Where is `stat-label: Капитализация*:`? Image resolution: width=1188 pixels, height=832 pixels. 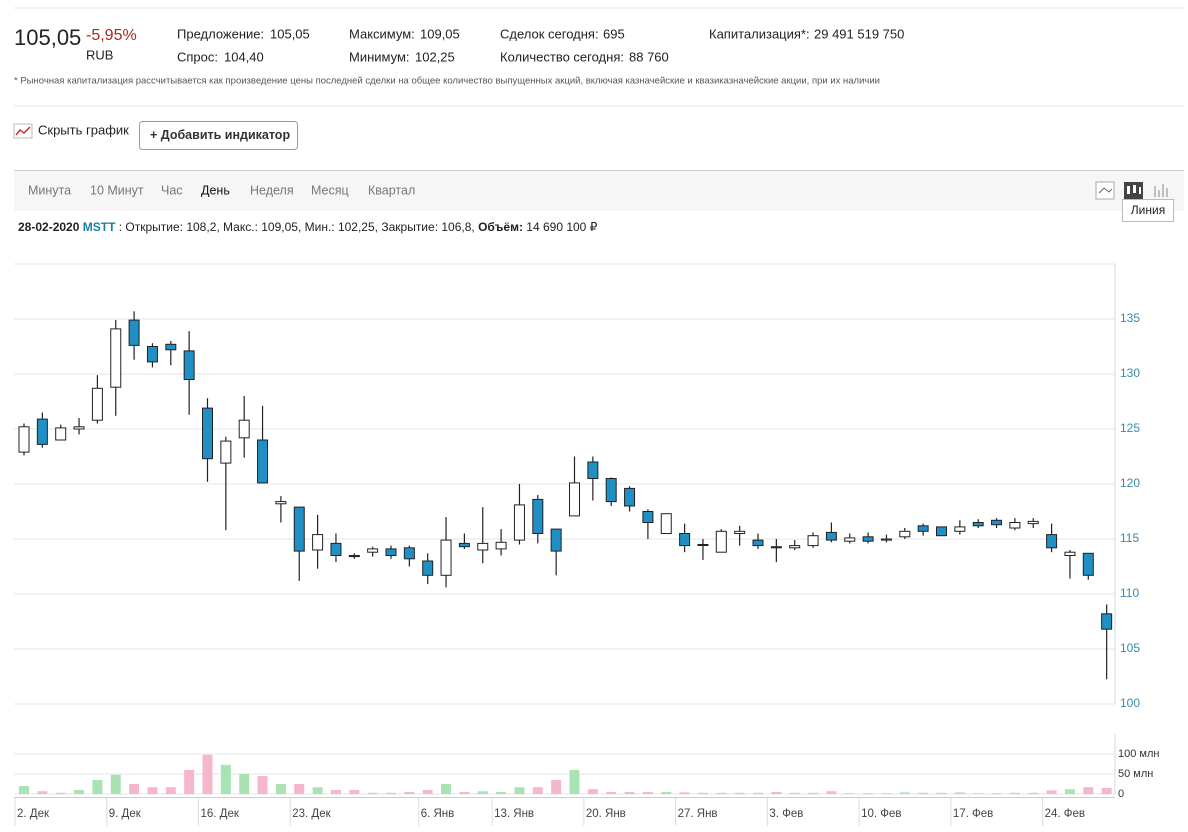
stat-label: Капитализация*: is located at coordinates (759, 33).